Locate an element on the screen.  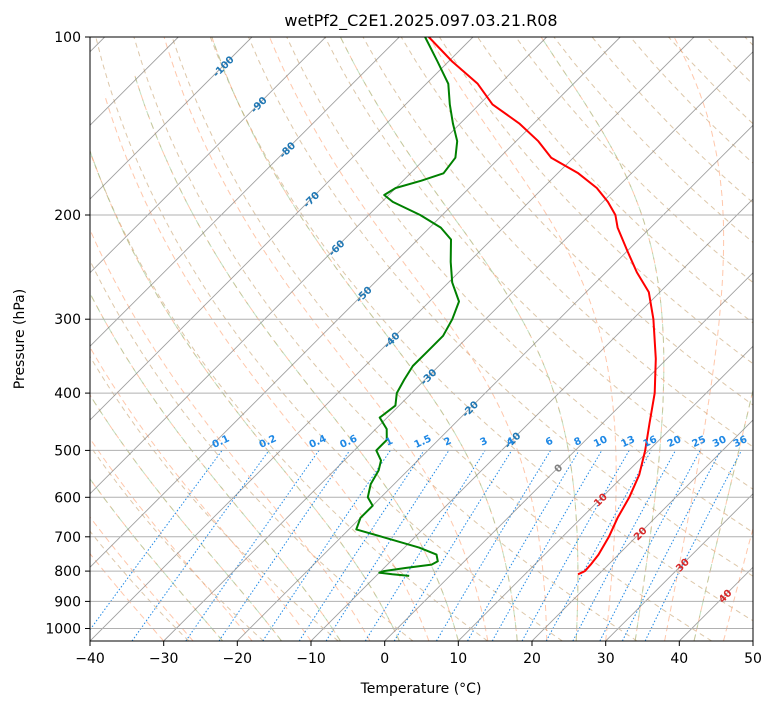
wet-bulb-line is located at coordinates (186, 517).